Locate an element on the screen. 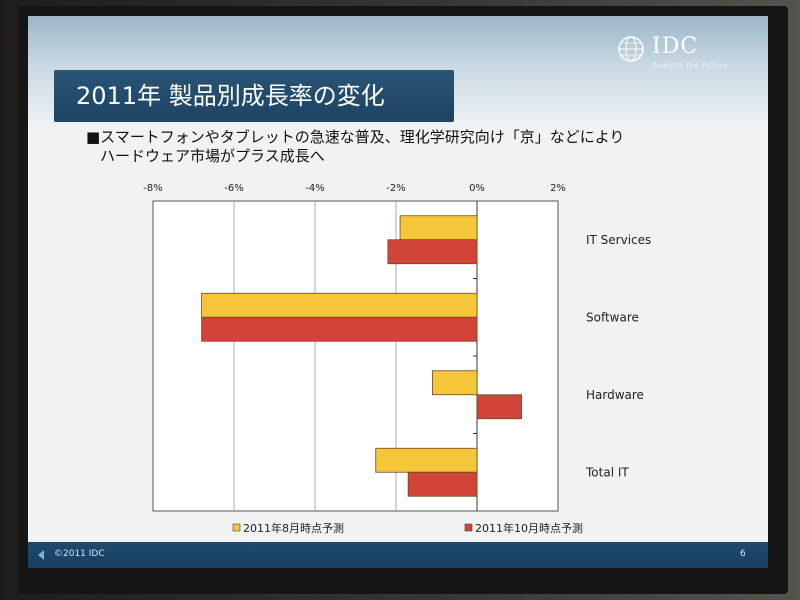 This screenshot has height=600, width=800. legend-label: 2011年10月時点予測 is located at coordinates (529, 528).